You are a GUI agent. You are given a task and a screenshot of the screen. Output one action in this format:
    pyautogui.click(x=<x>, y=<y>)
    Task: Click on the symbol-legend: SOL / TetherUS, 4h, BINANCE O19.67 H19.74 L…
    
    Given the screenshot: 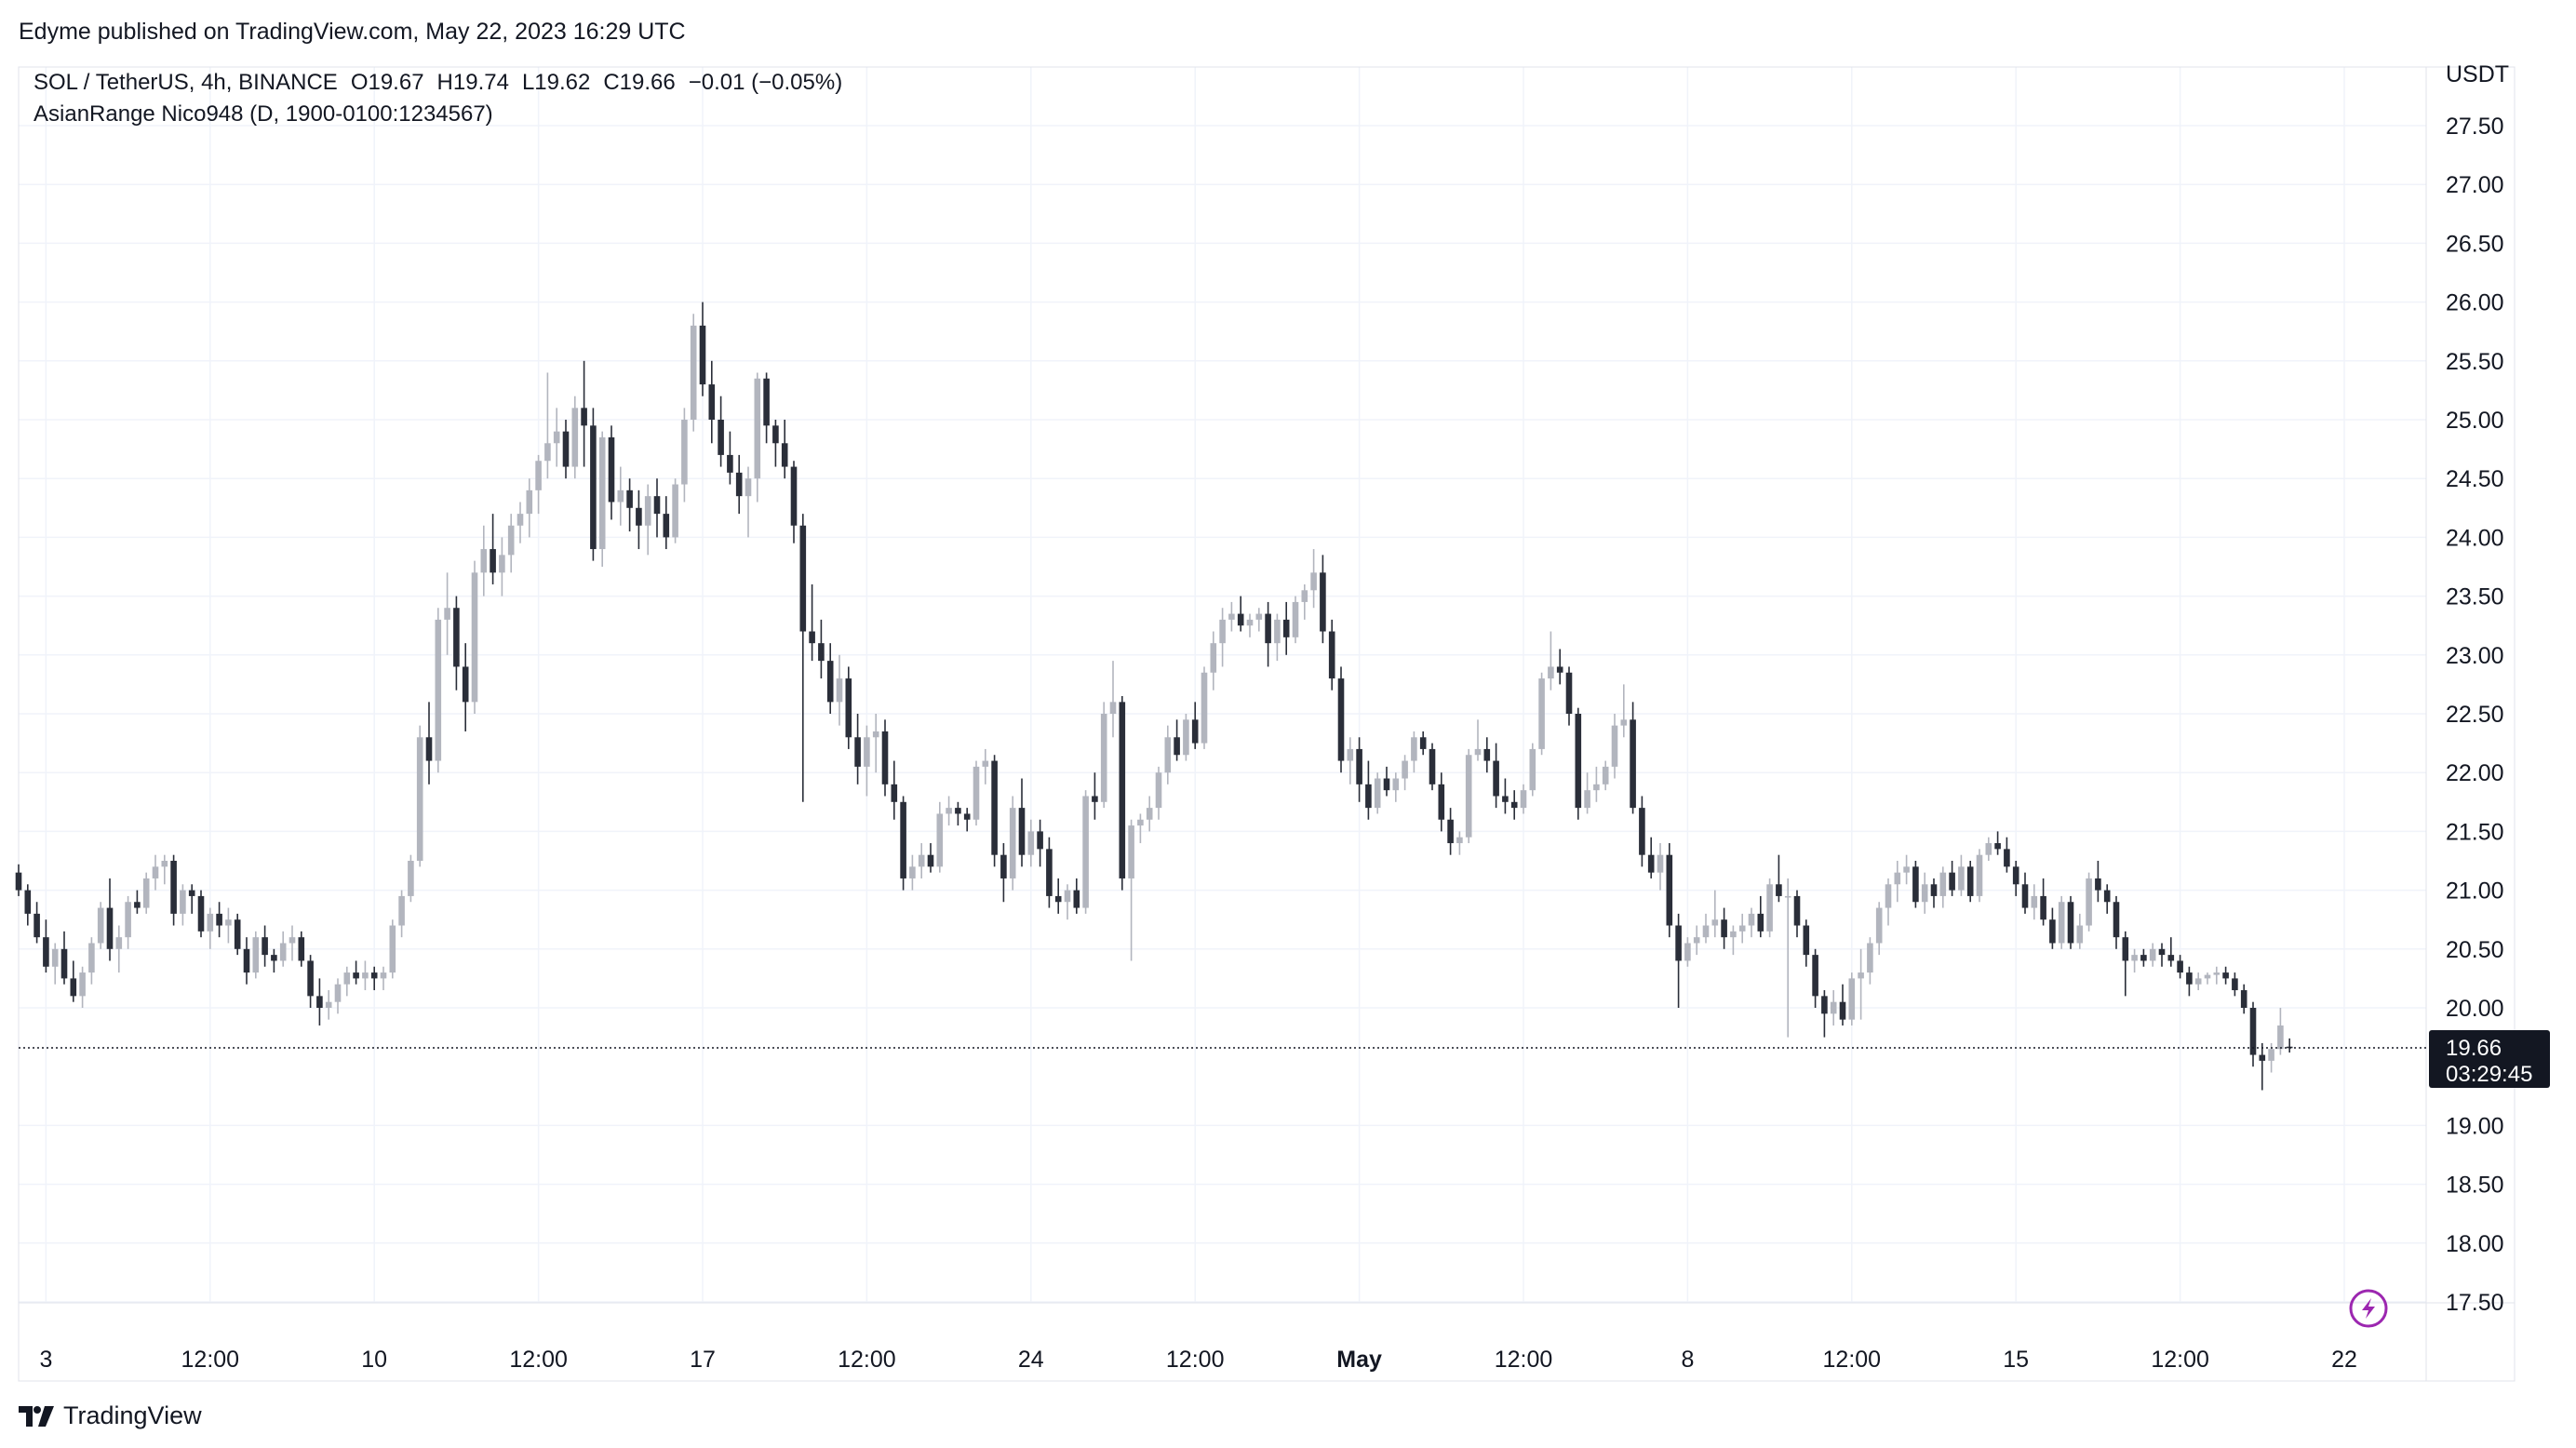 What is the action you would take?
    pyautogui.click(x=444, y=83)
    